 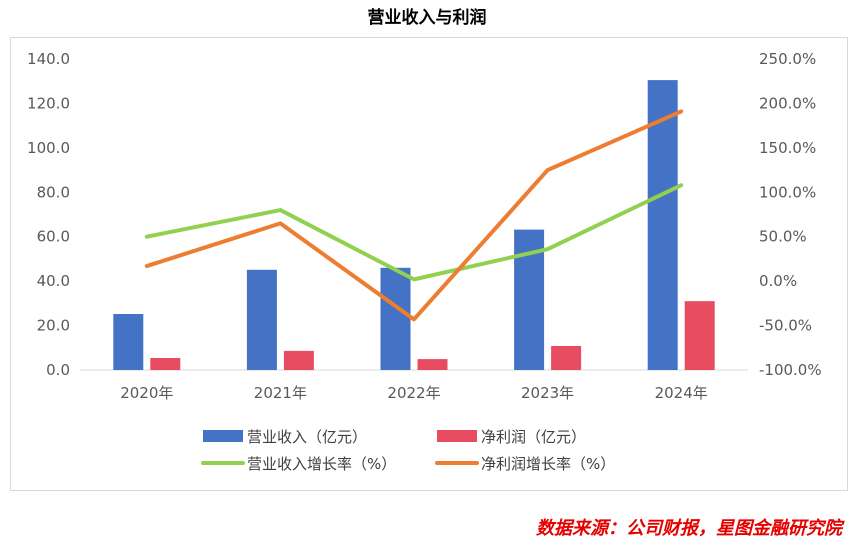 What do you see at coordinates (53, 192) in the screenshot?
I see `y-left-tick-label: 80.0` at bounding box center [53, 192].